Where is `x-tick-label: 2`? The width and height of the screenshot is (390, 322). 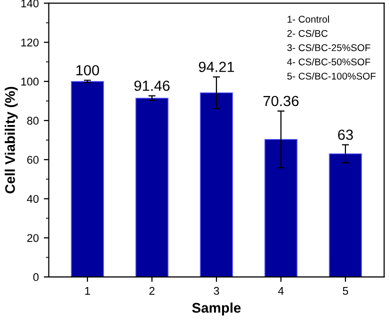
x-tick-label: 2 is located at coordinates (151, 290).